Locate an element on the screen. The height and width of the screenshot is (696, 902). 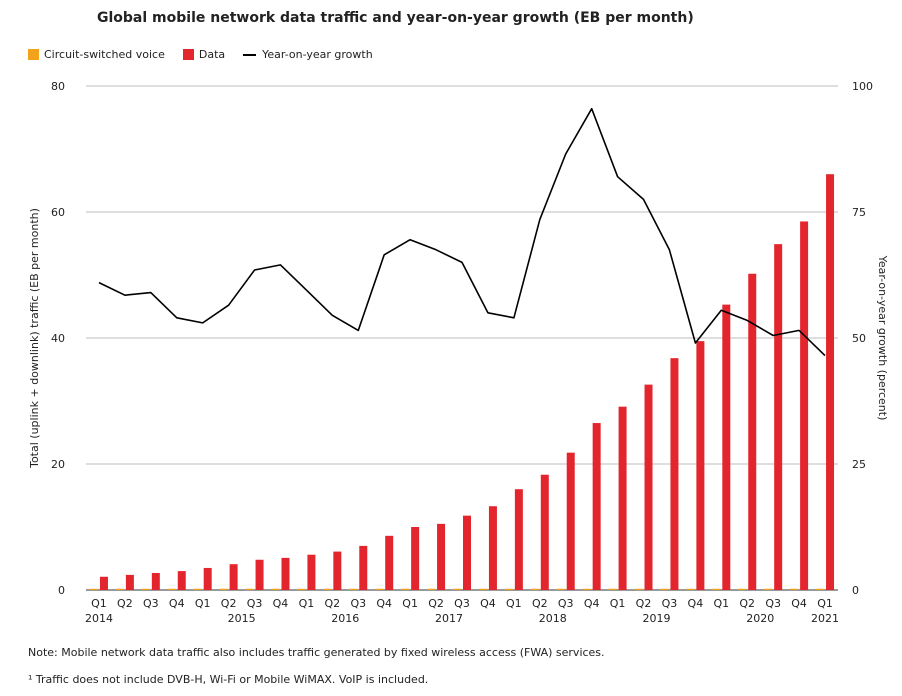
y2-axis-label: Year-on-year growth (percent) is located at coordinates (882, 338).